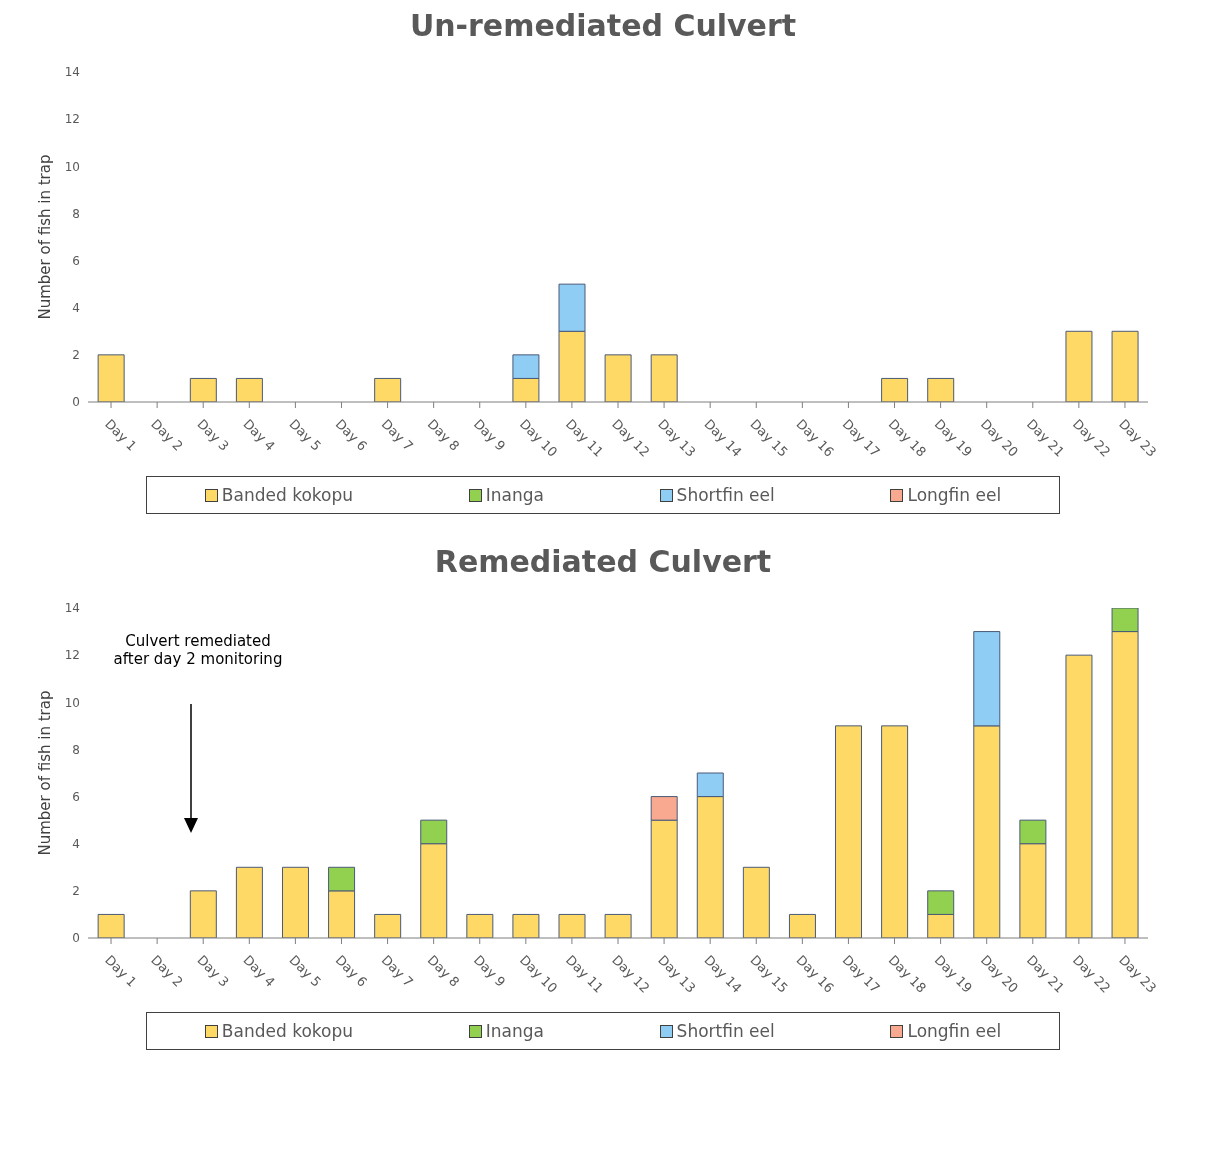  What do you see at coordinates (603, 562) in the screenshot?
I see `chart-title: Remediated Culvert` at bounding box center [603, 562].